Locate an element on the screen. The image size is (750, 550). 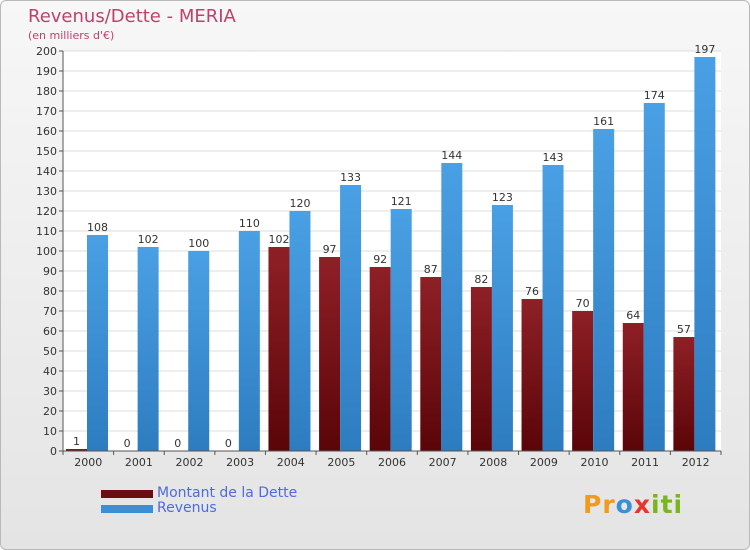
y-tick-label: 40 is located at coordinates (50, 371).